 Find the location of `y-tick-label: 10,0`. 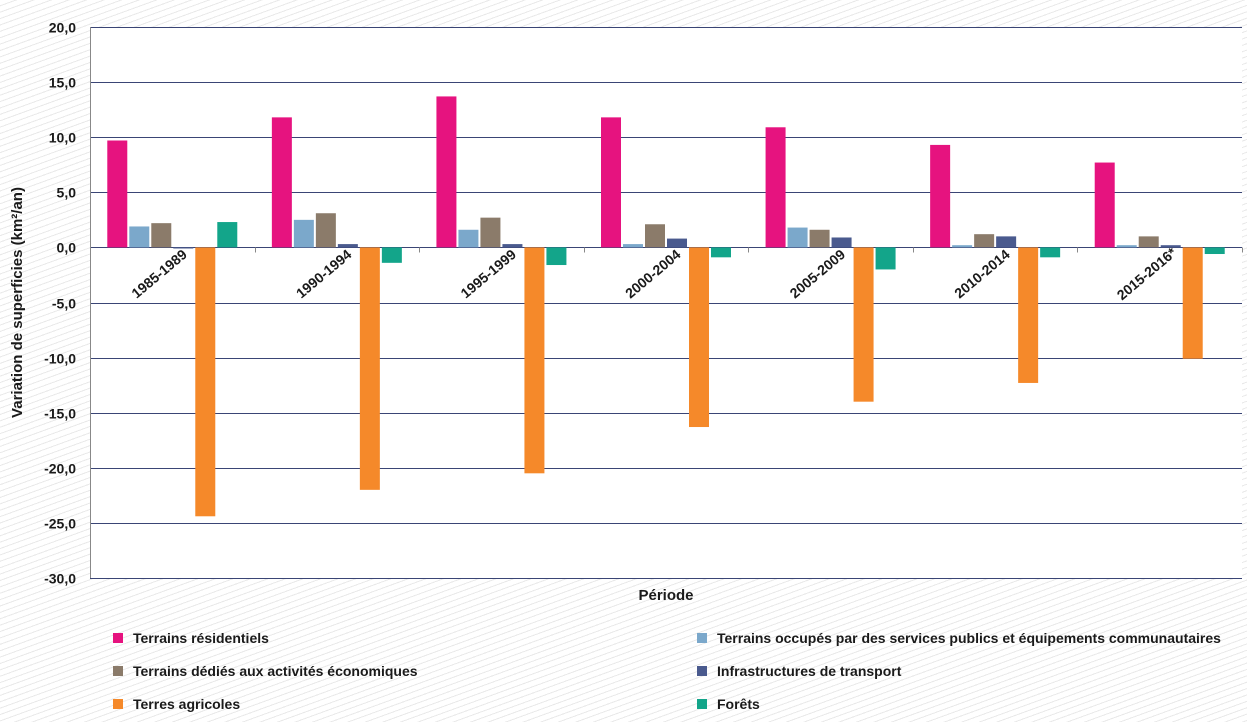

y-tick-label: 10,0 is located at coordinates (62, 138).